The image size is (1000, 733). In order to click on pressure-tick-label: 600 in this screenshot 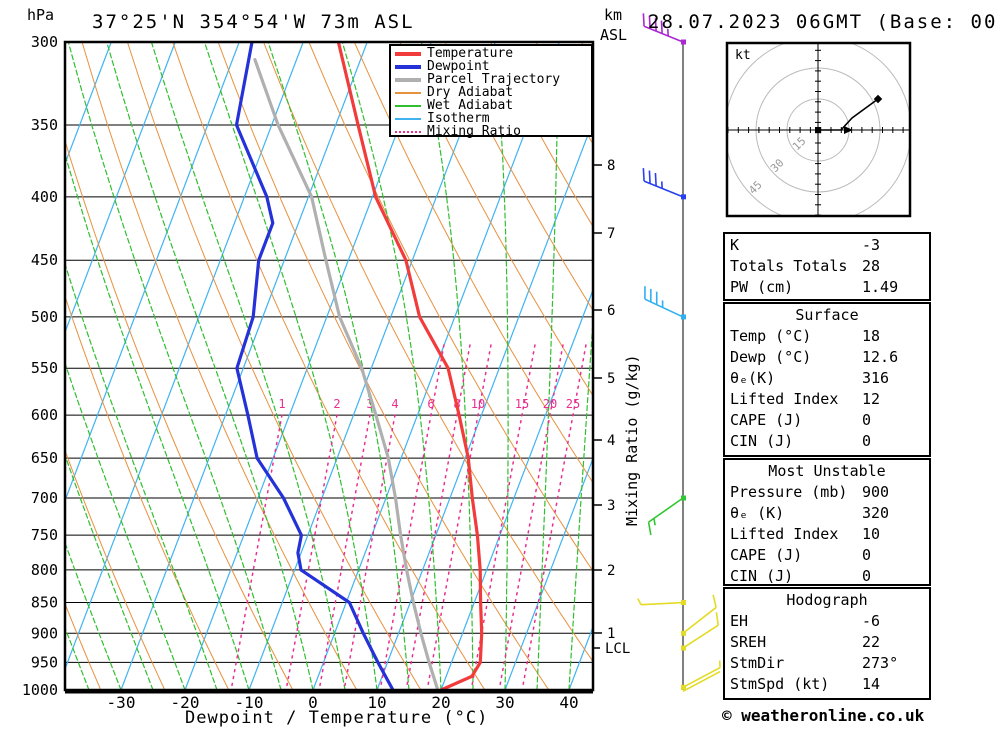, I will do `click(44, 415)`.